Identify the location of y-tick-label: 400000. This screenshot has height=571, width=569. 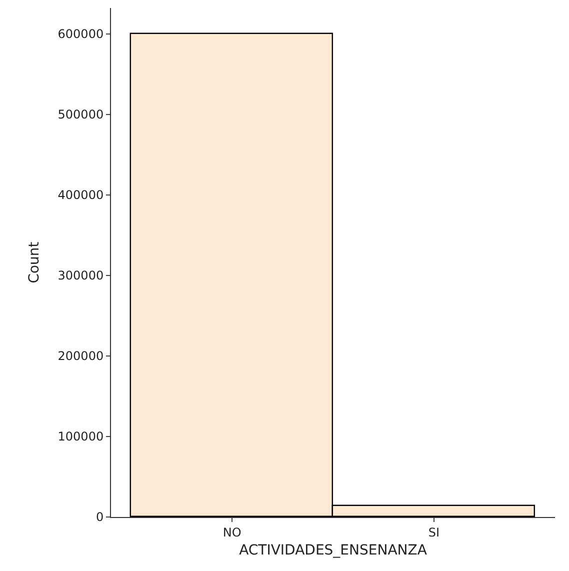
(81, 195).